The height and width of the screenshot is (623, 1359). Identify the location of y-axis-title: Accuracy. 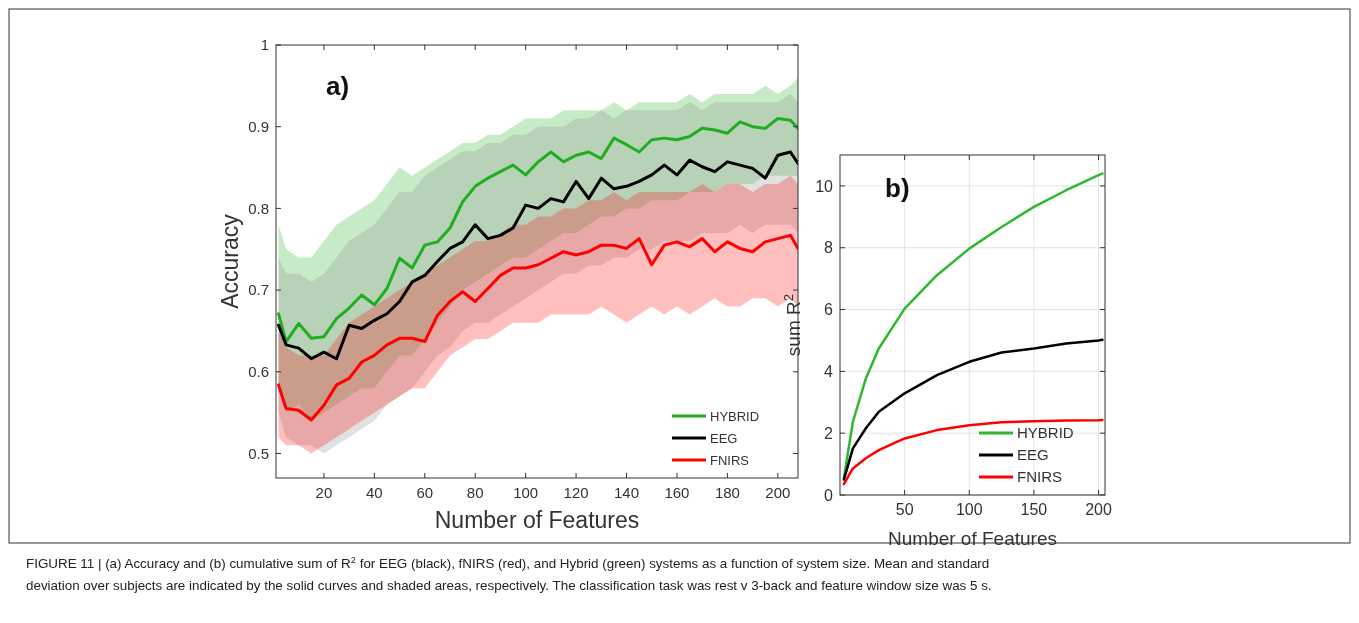
(230, 261).